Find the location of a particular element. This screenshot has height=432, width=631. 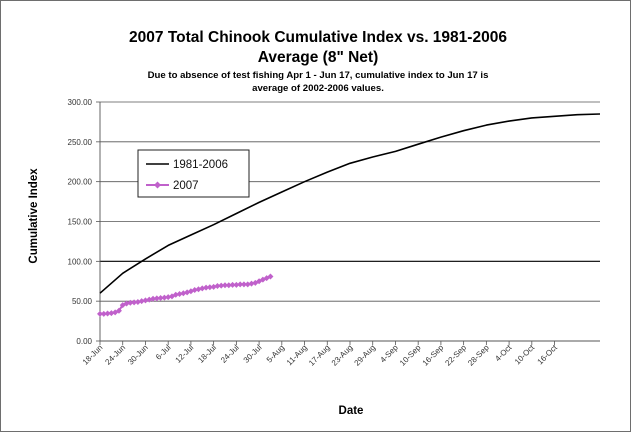

x-tick-label-9: 11-Aug is located at coordinates (297, 355).